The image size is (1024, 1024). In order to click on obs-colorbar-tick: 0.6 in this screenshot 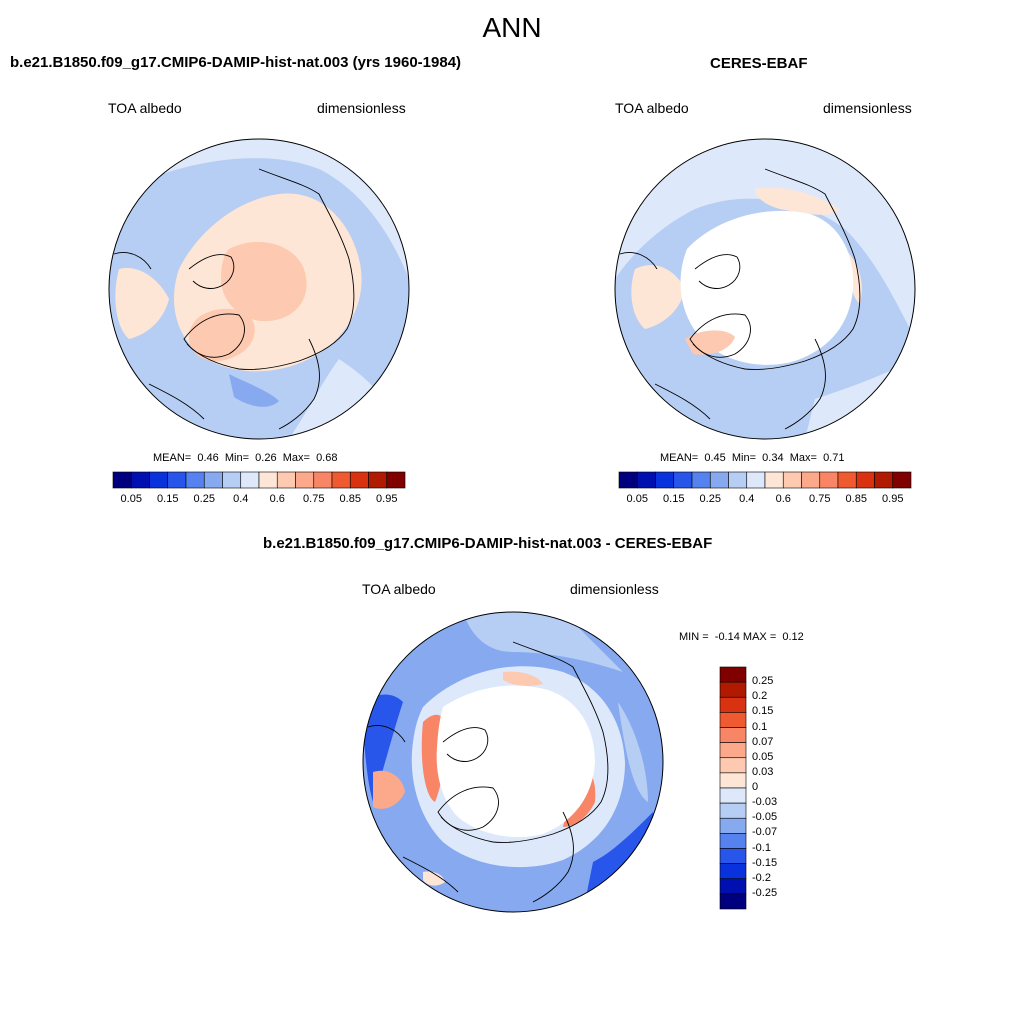, I will do `click(783, 499)`.